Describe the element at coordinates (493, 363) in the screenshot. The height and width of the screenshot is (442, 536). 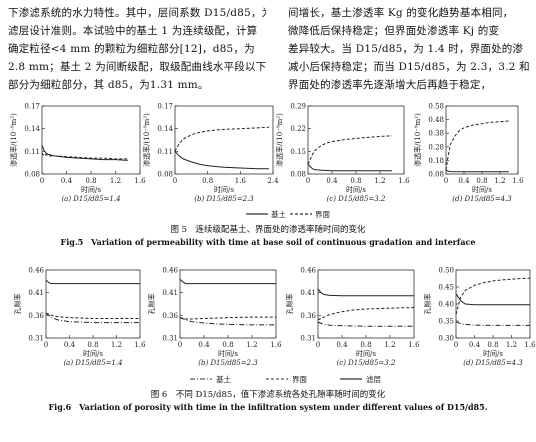
I see `panel-caption: (d) D15/d85=4.3` at that location.